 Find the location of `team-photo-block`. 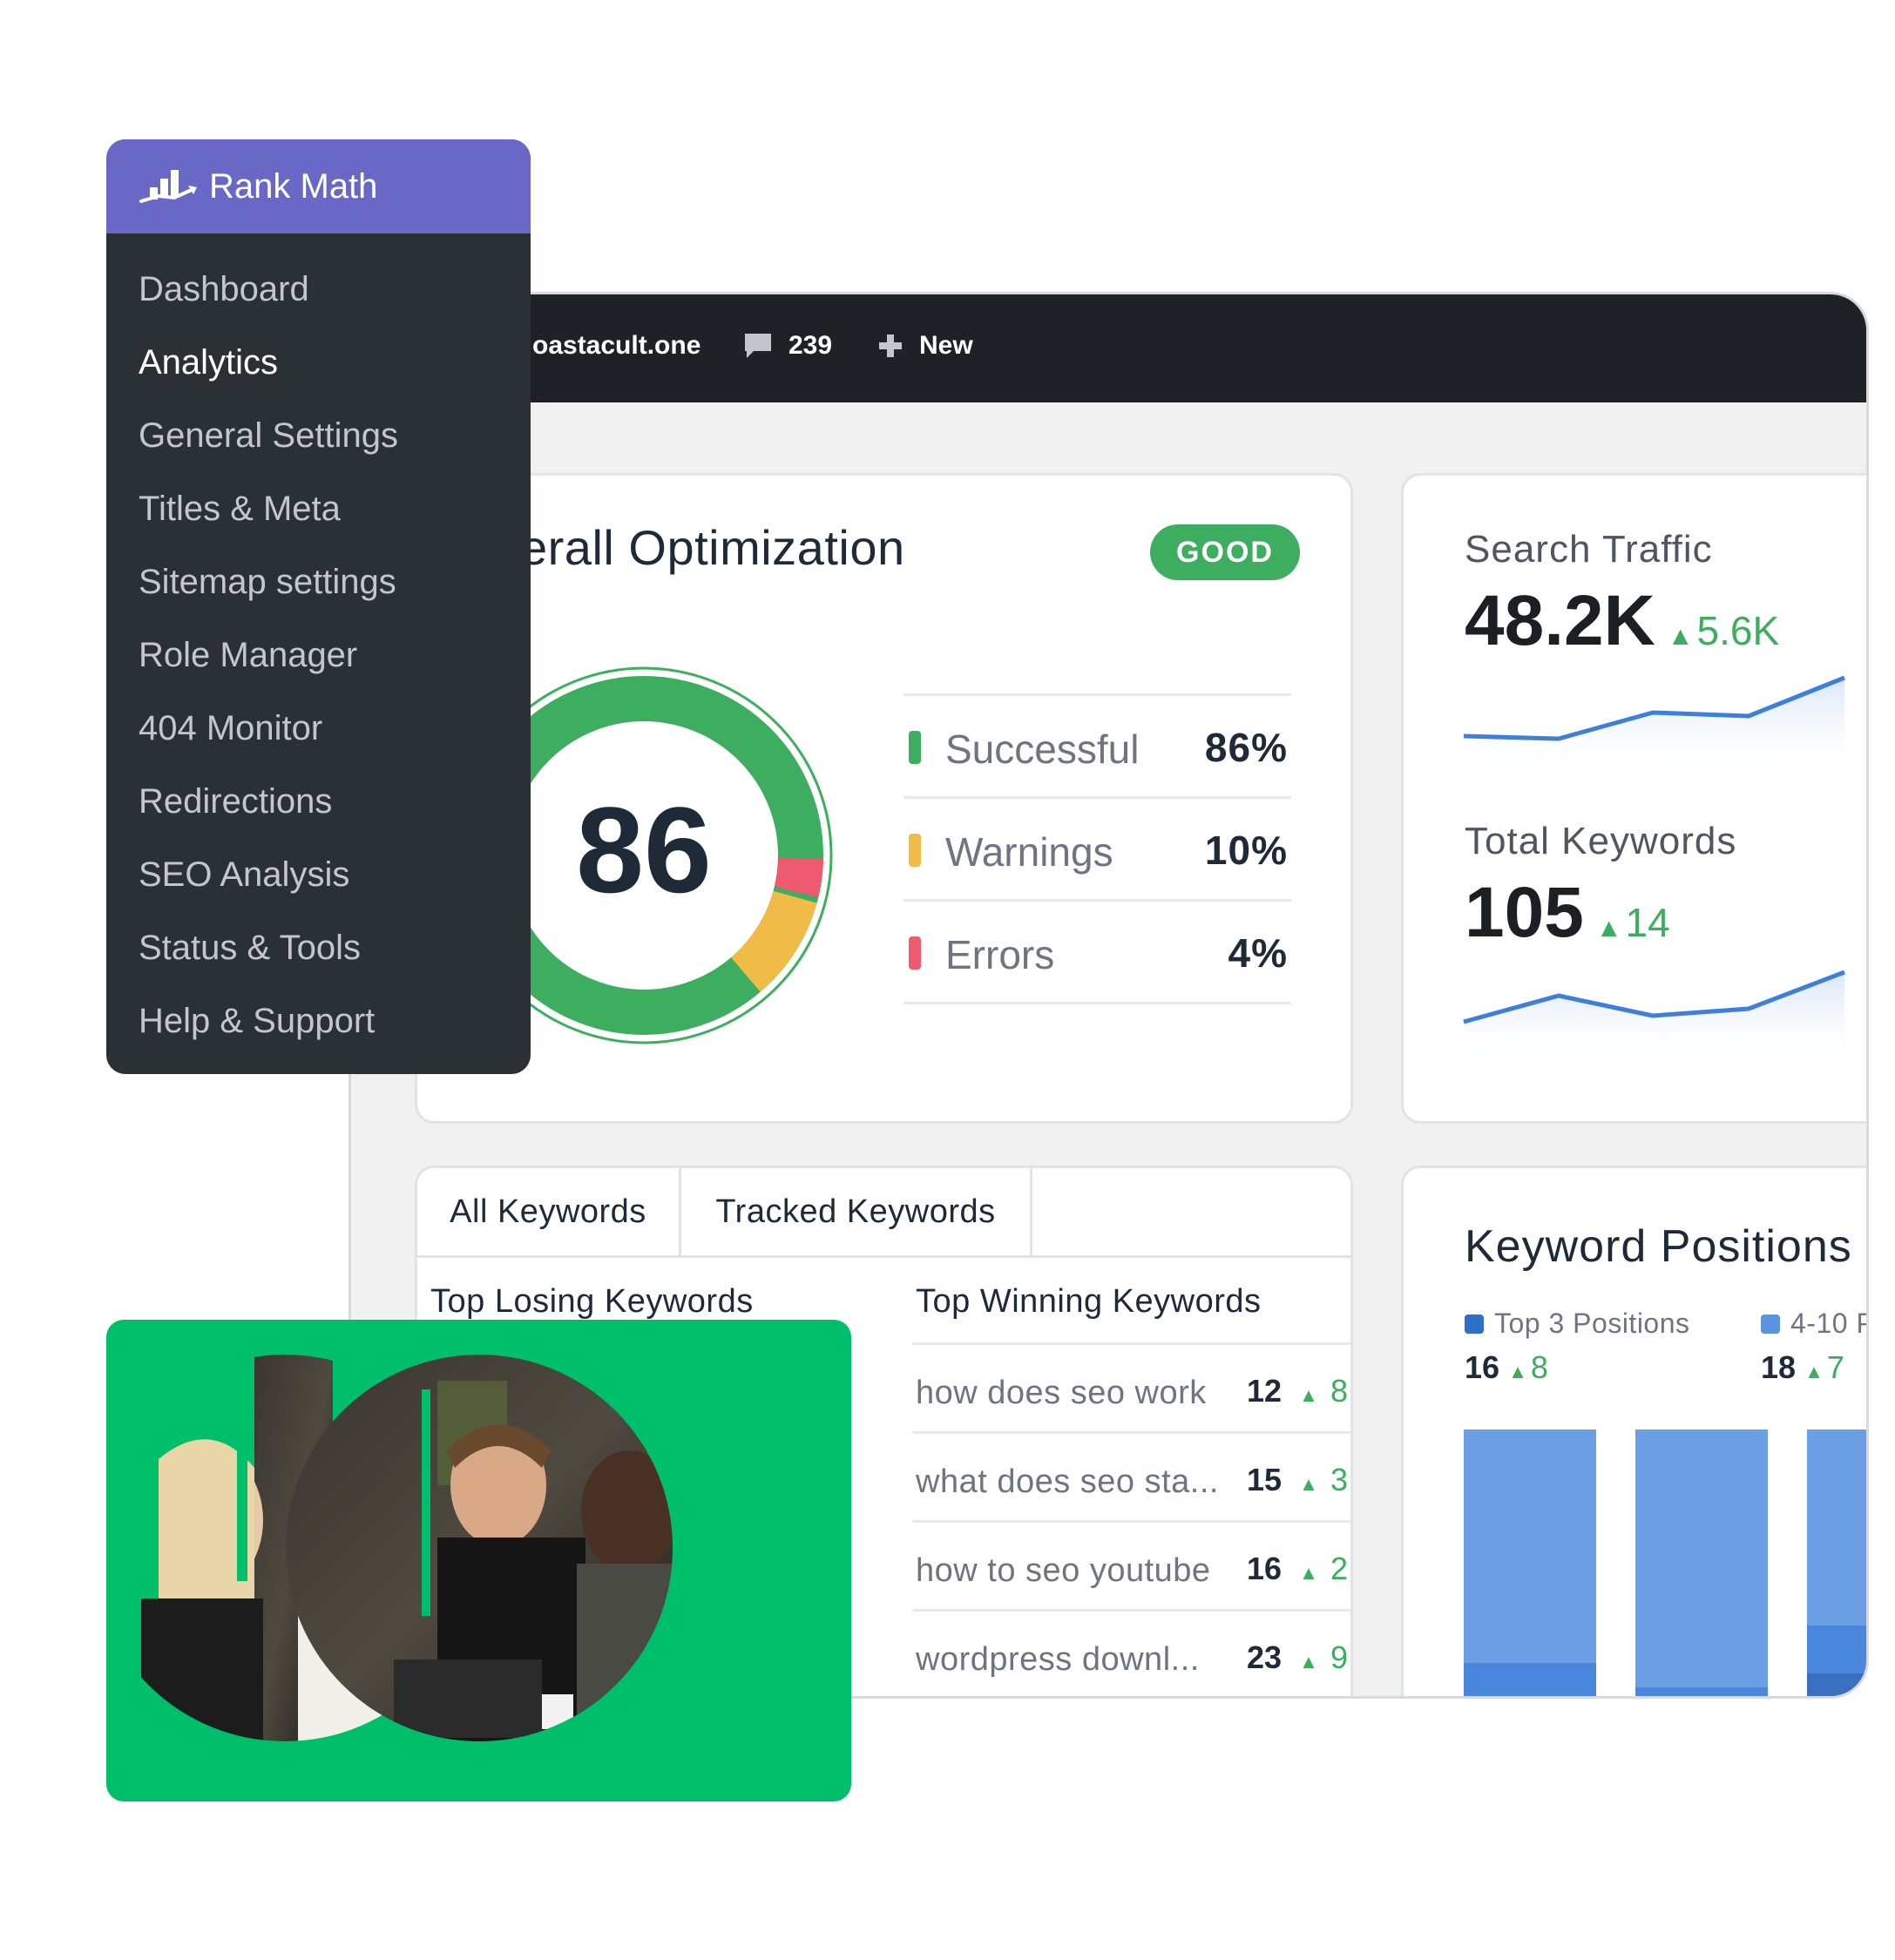

team-photo-block is located at coordinates (479, 1560).